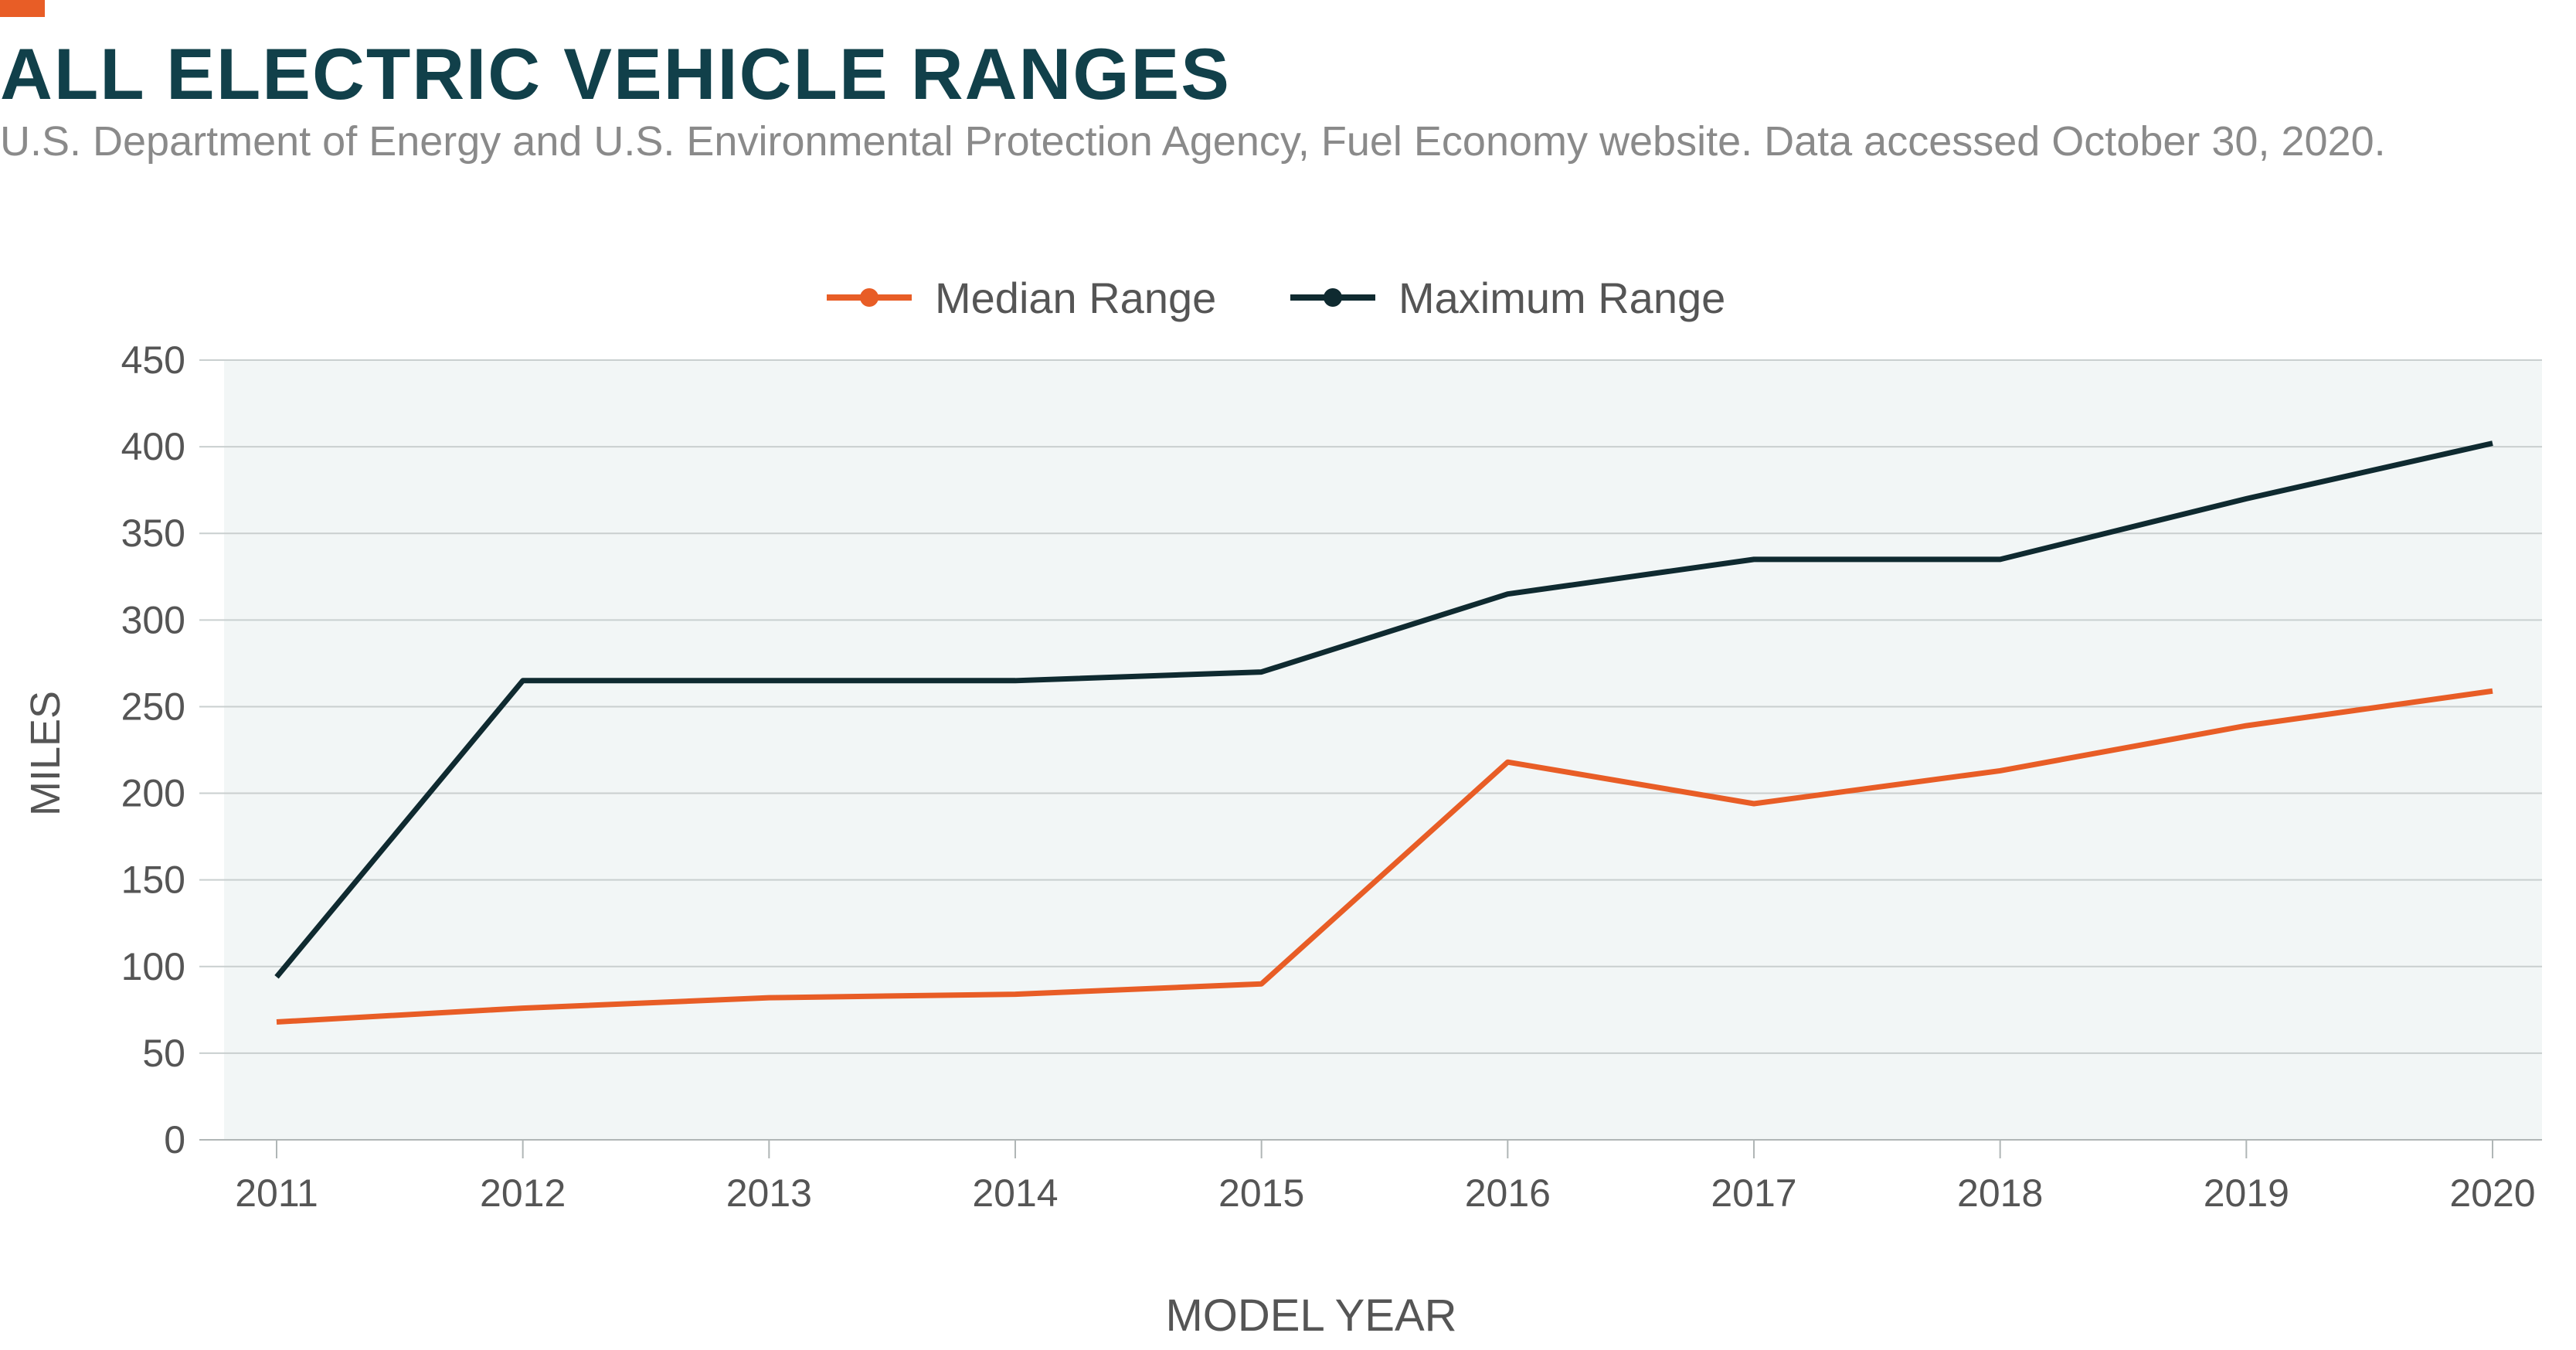 This screenshot has width=2576, height=1350. What do you see at coordinates (1015, 1193) in the screenshot?
I see `x-tick-label: 2014` at bounding box center [1015, 1193].